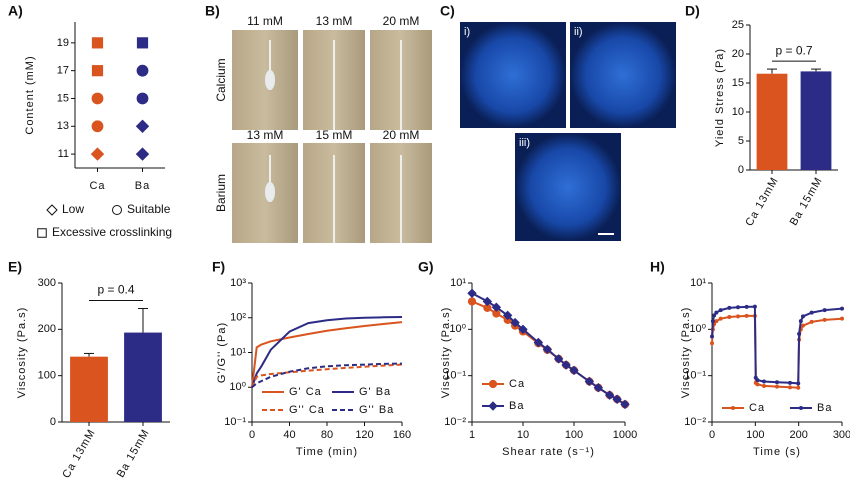 The image size is (850, 496). I want to click on panel-label: F), so click(218, 267).